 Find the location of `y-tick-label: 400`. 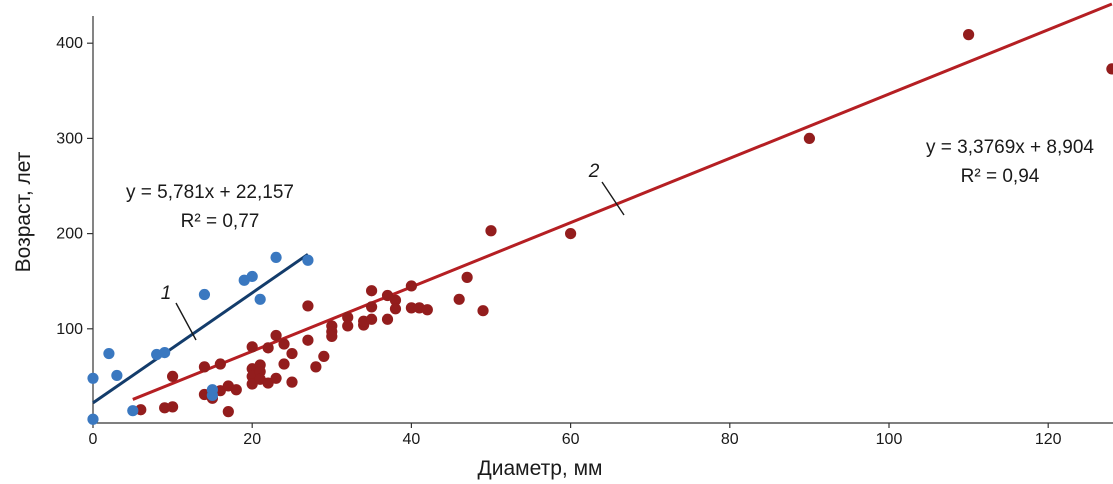

y-tick-label: 400 is located at coordinates (69, 43).